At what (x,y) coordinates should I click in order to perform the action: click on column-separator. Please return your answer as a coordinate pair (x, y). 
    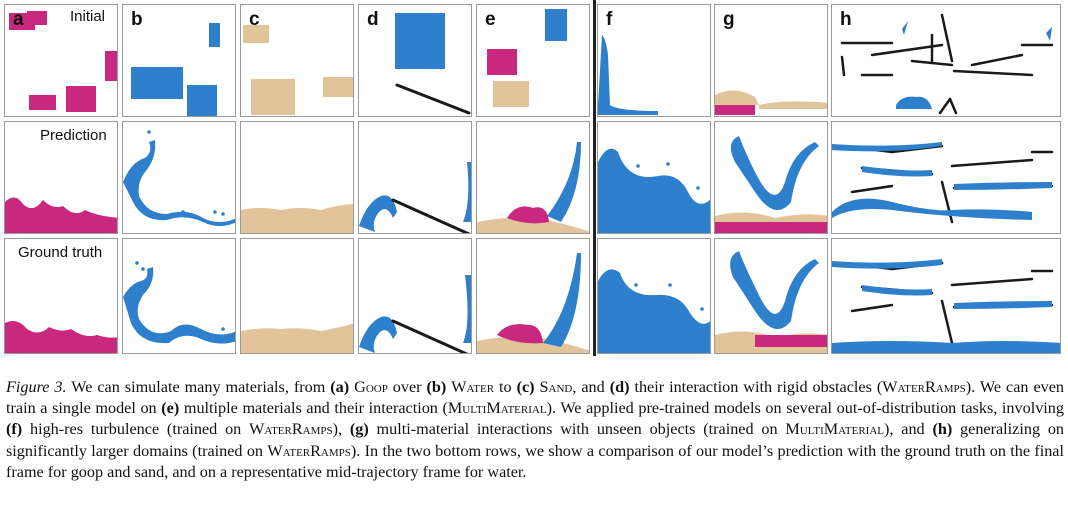
    Looking at the image, I should click on (594, 178).